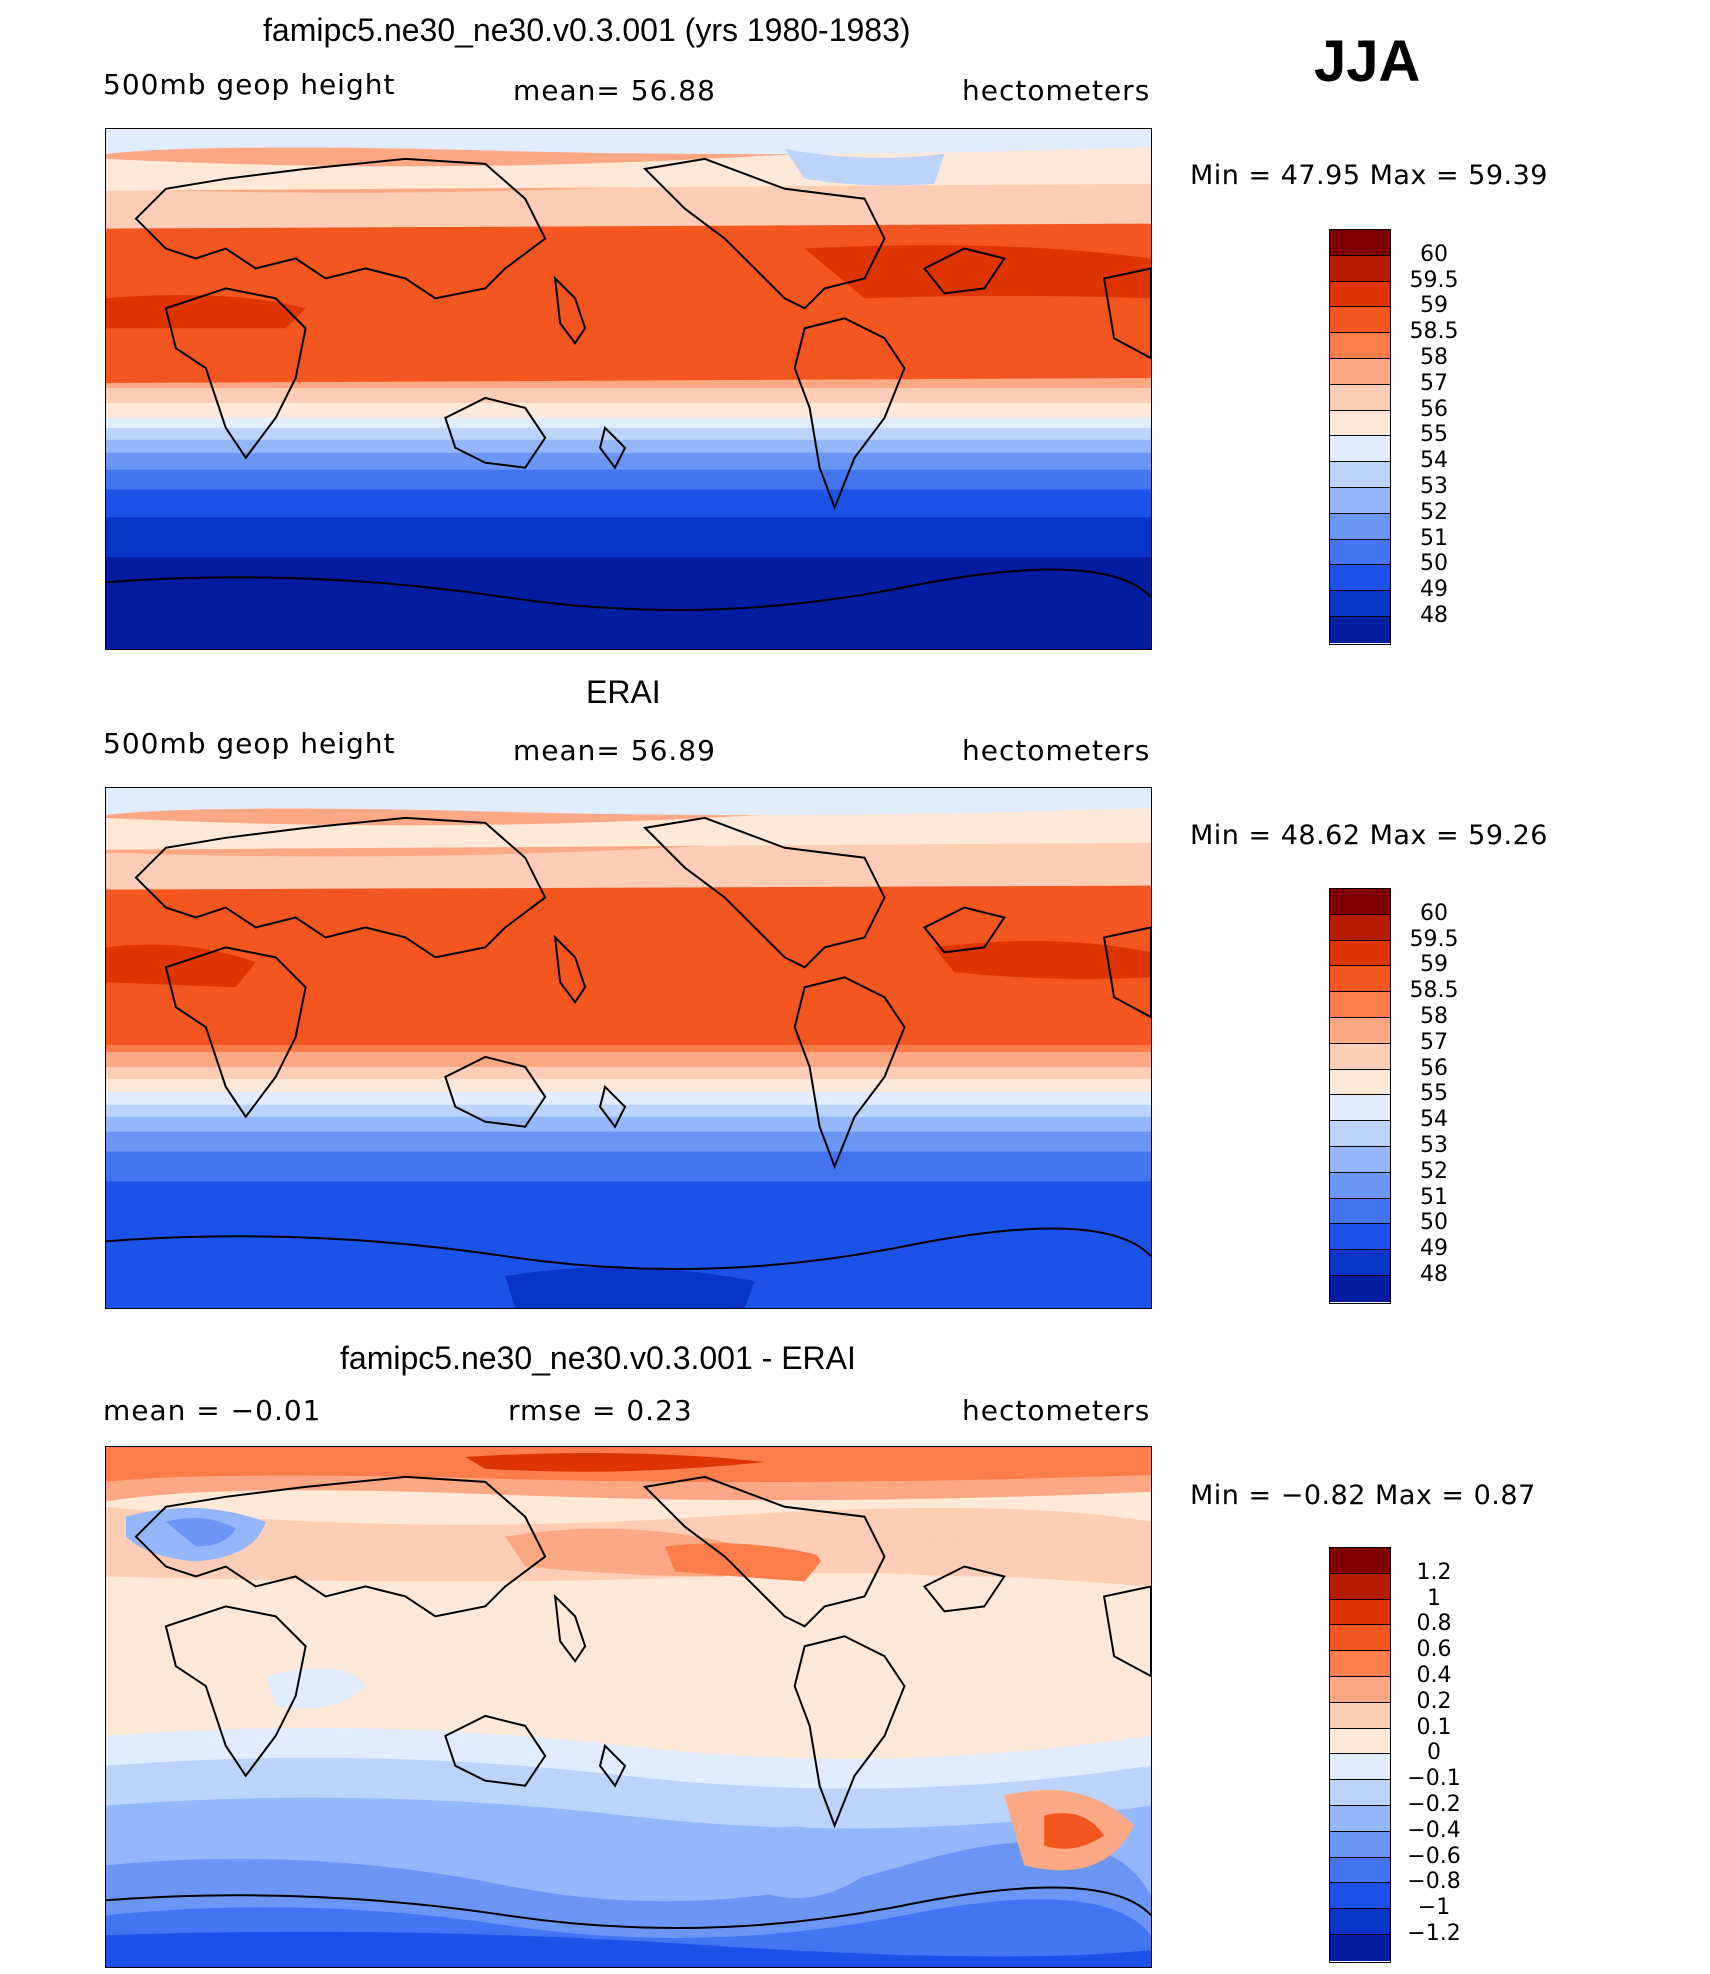 Image resolution: width=1710 pixels, height=1974 pixels. Describe the element at coordinates (1367, 61) in the screenshot. I see `season-label: JJA` at that location.